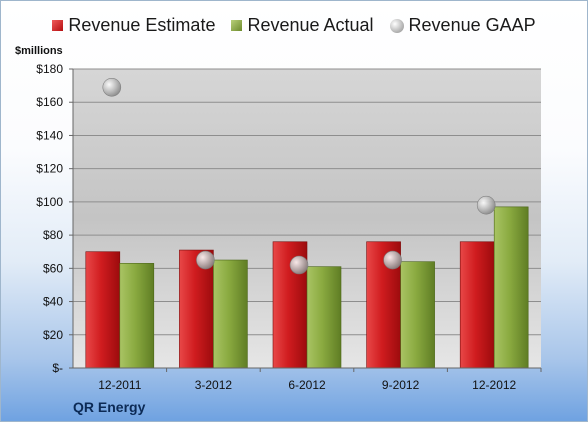 Image resolution: width=588 pixels, height=422 pixels. Describe the element at coordinates (53, 302) in the screenshot. I see `y-tick-label: $40` at that location.